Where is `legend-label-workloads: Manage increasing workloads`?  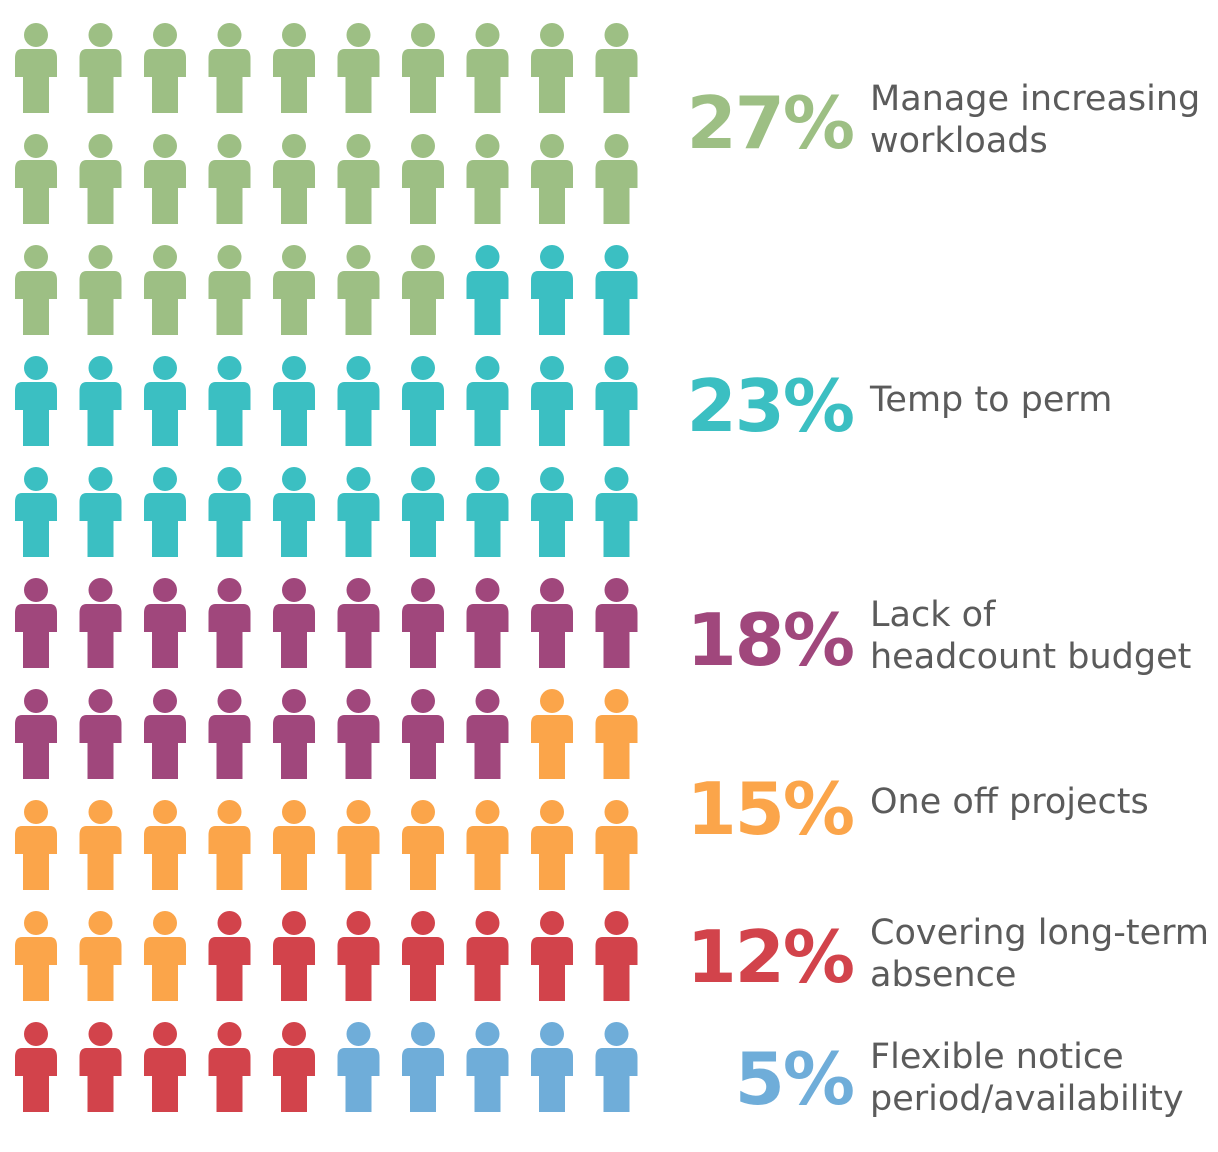 legend-label-workloads: Manage increasing workloads is located at coordinates (1035, 120).